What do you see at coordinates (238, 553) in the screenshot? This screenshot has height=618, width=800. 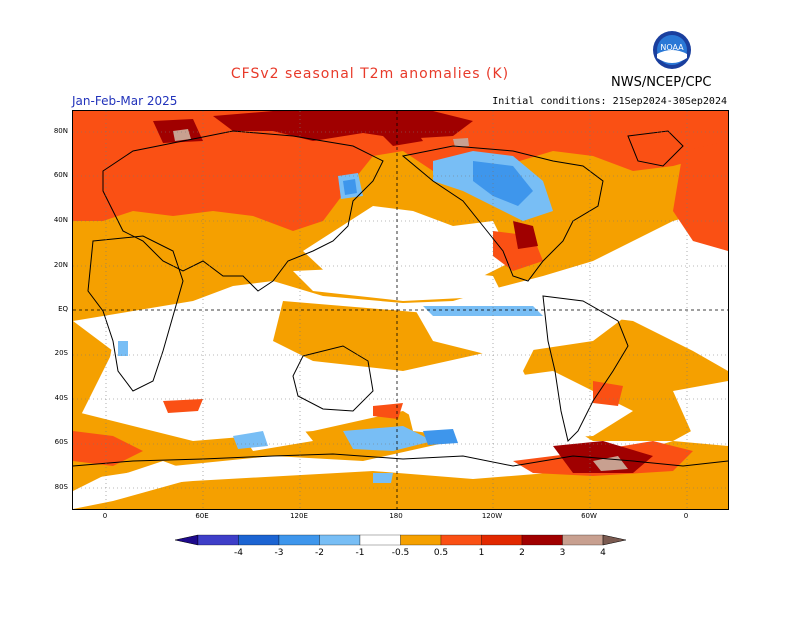 I see `colorbar-label: -4` at bounding box center [238, 553].